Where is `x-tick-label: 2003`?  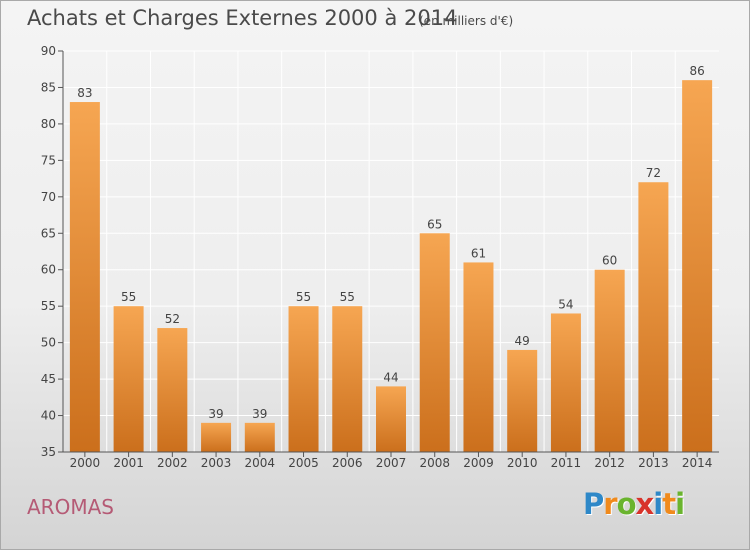 x-tick-label: 2003 is located at coordinates (216, 463).